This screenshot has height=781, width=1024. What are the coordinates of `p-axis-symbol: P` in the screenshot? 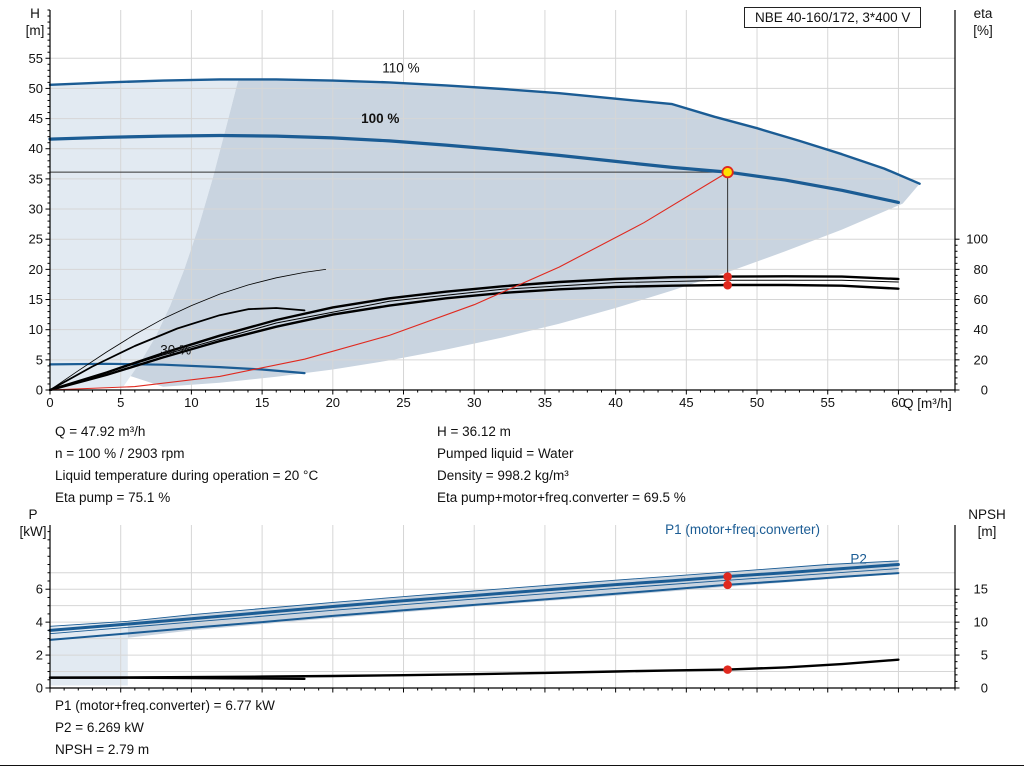 It's located at (33, 514).